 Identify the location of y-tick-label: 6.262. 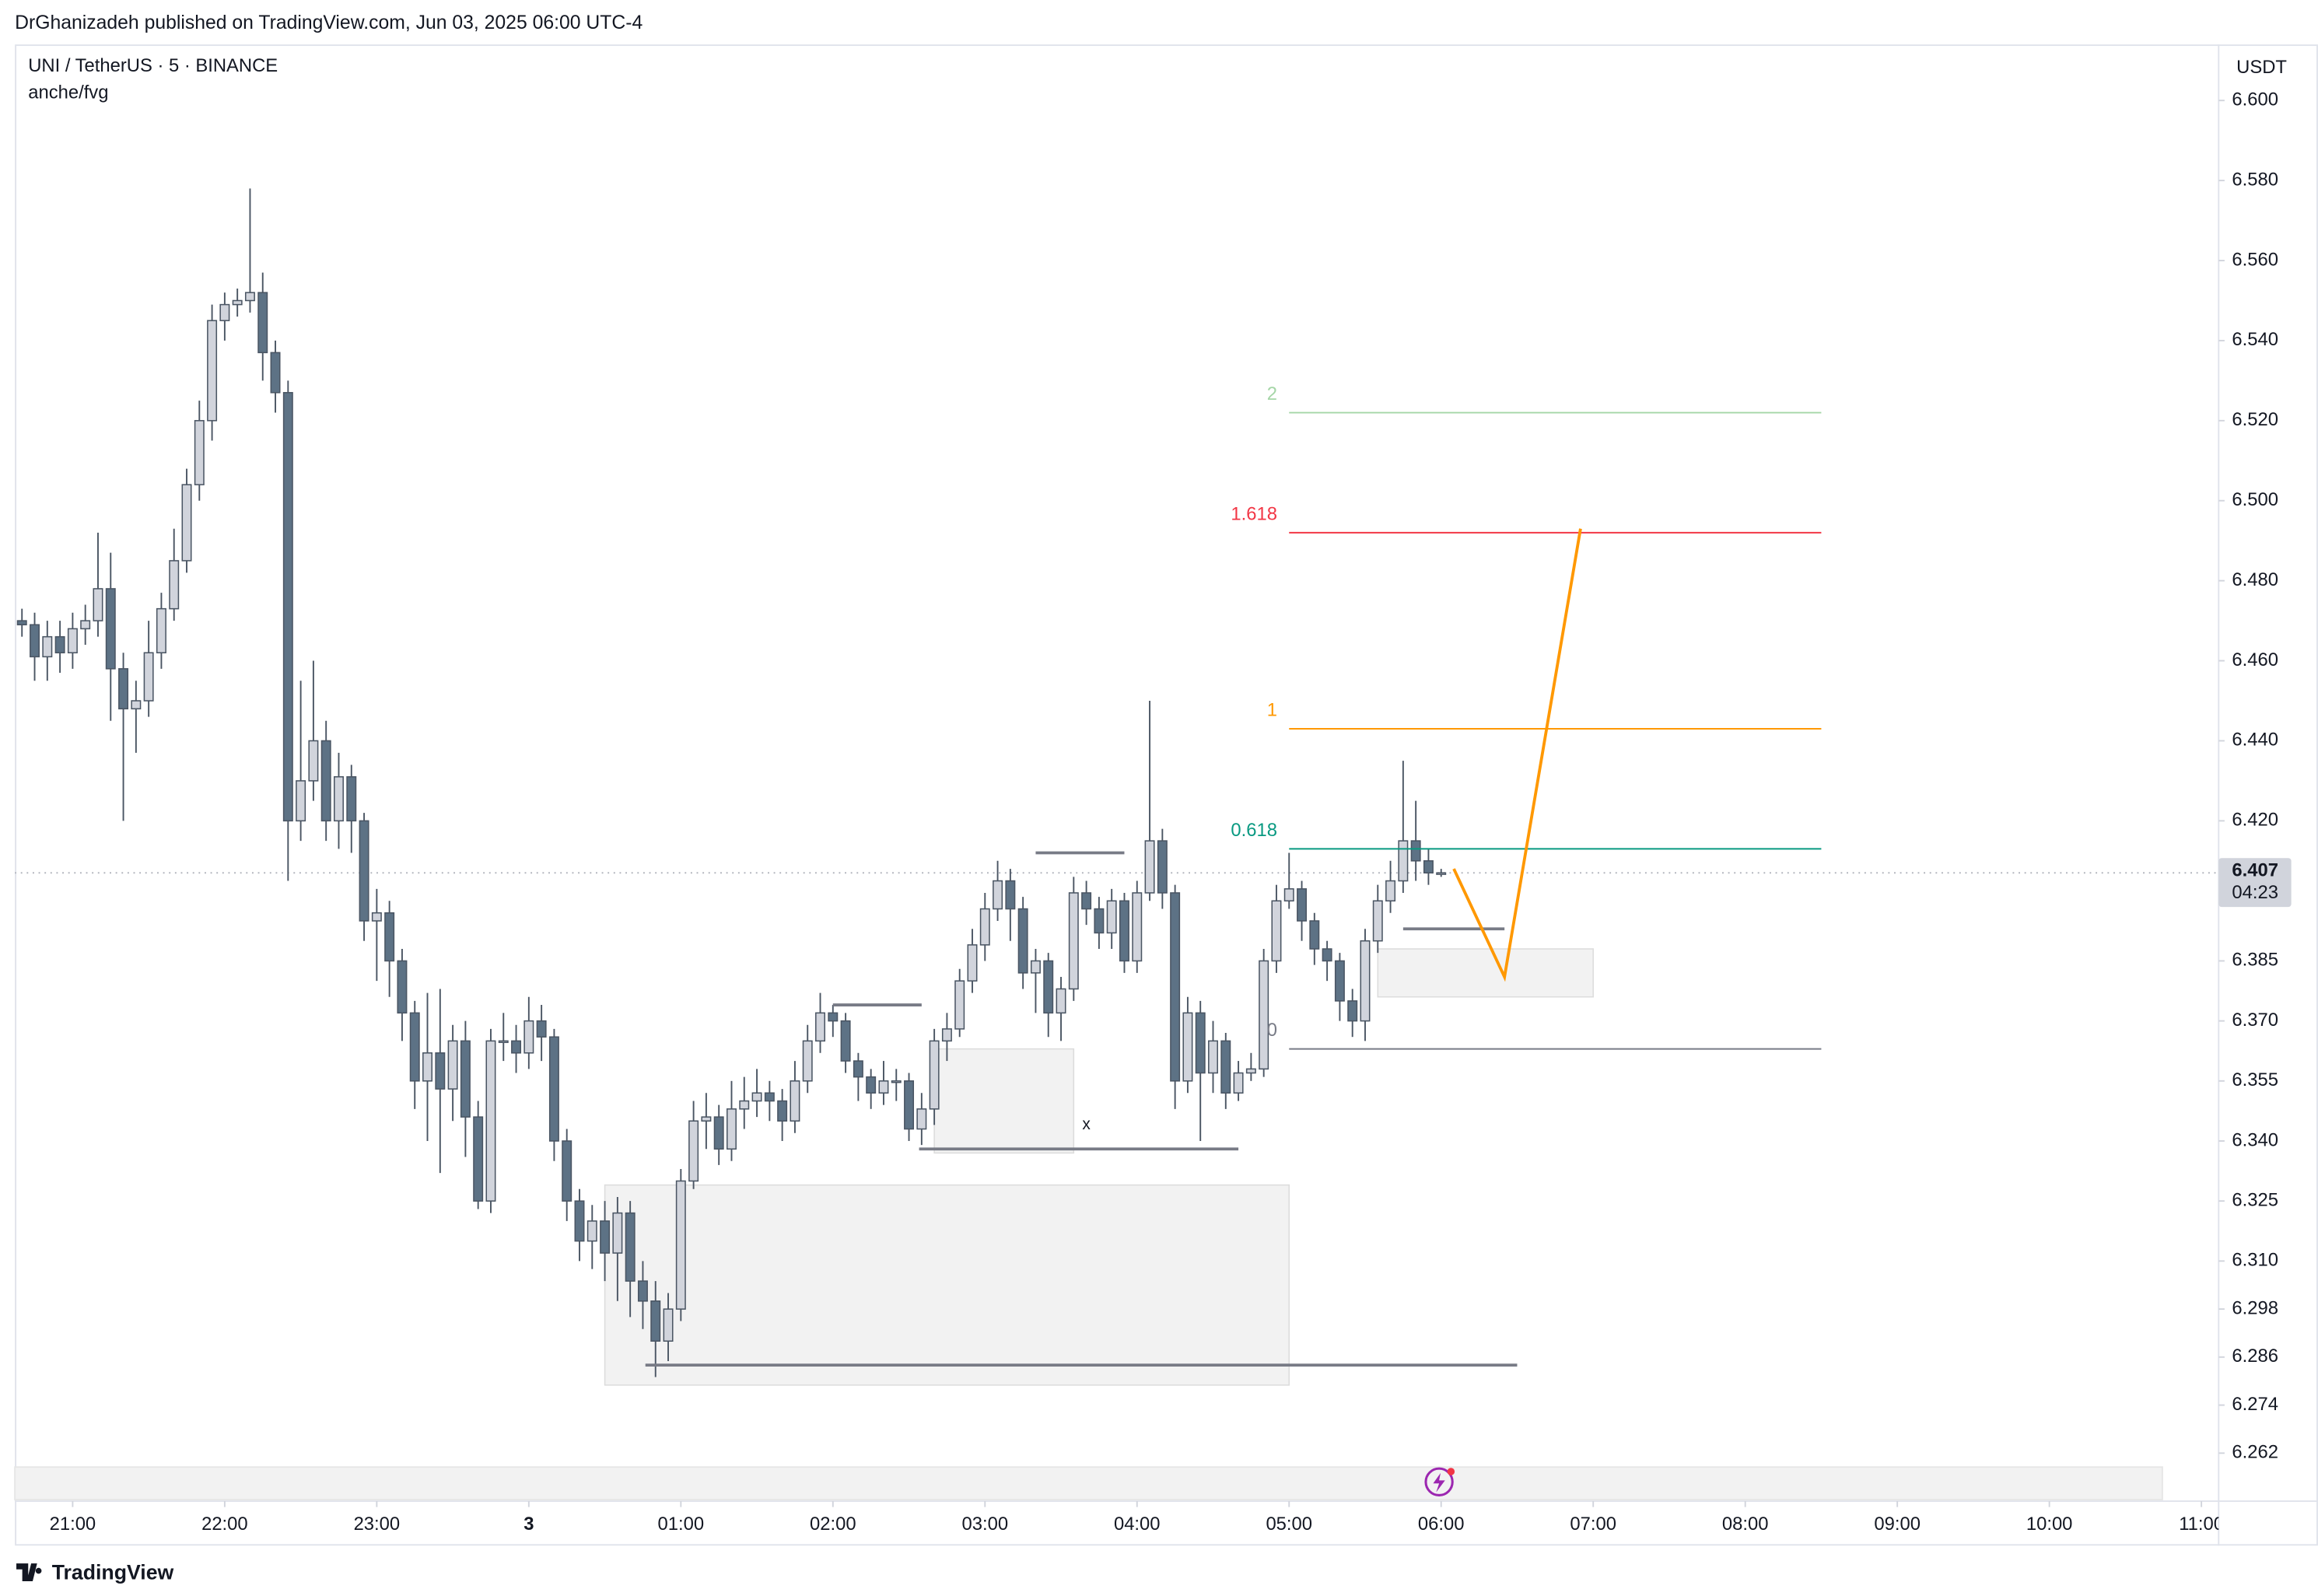
(2255, 1453).